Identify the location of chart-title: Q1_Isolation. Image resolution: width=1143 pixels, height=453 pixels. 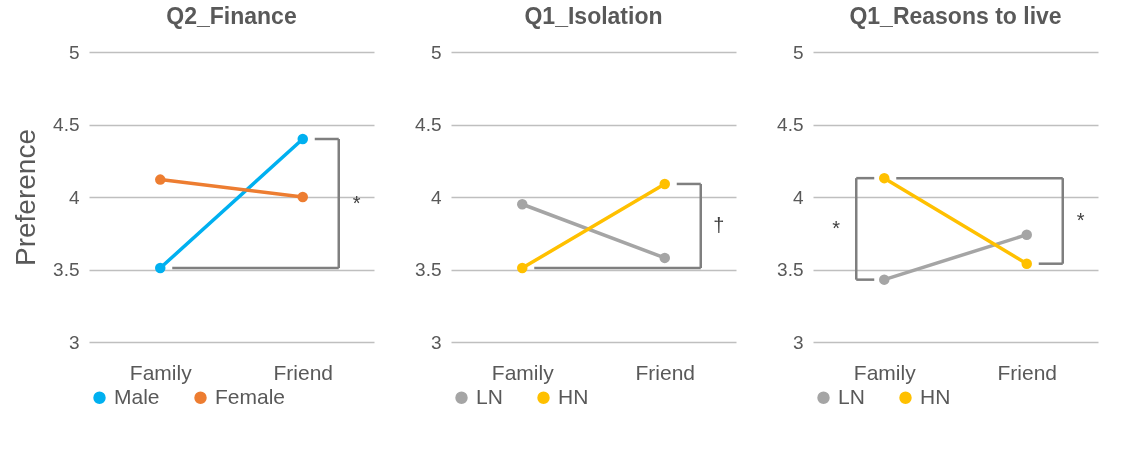
(593, 16).